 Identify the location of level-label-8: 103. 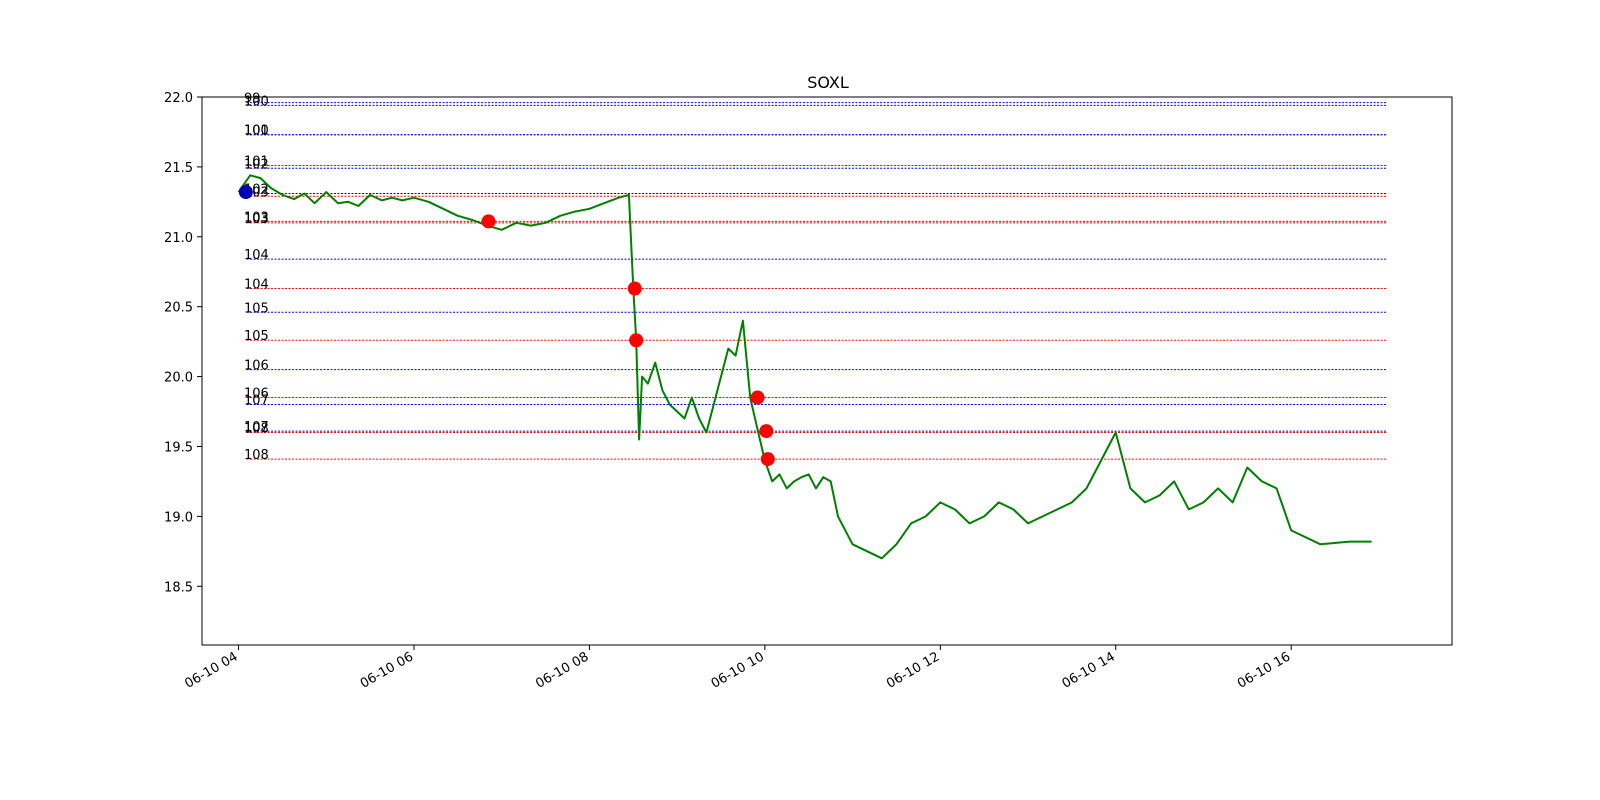
(256, 217).